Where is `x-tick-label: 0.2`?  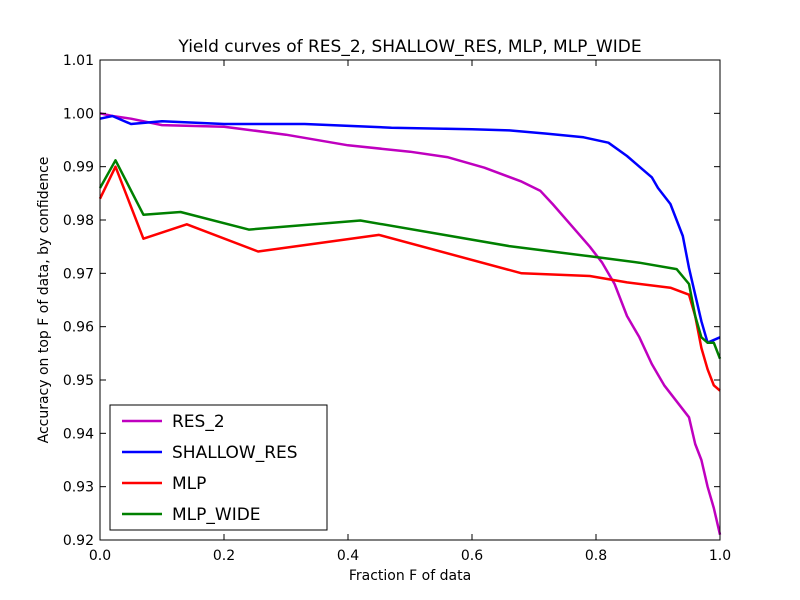
x-tick-label: 0.2 is located at coordinates (224, 556).